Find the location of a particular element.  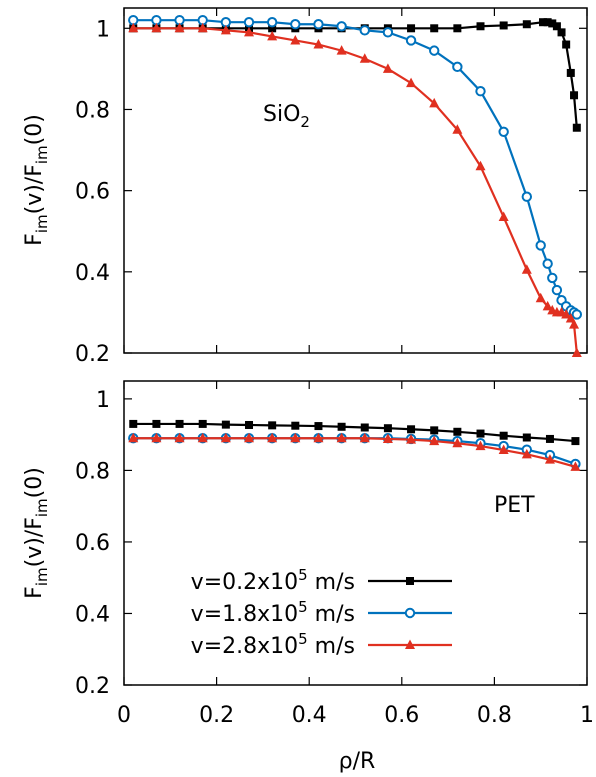

bottom-y-tick-label: 1 is located at coordinates (103, 400).